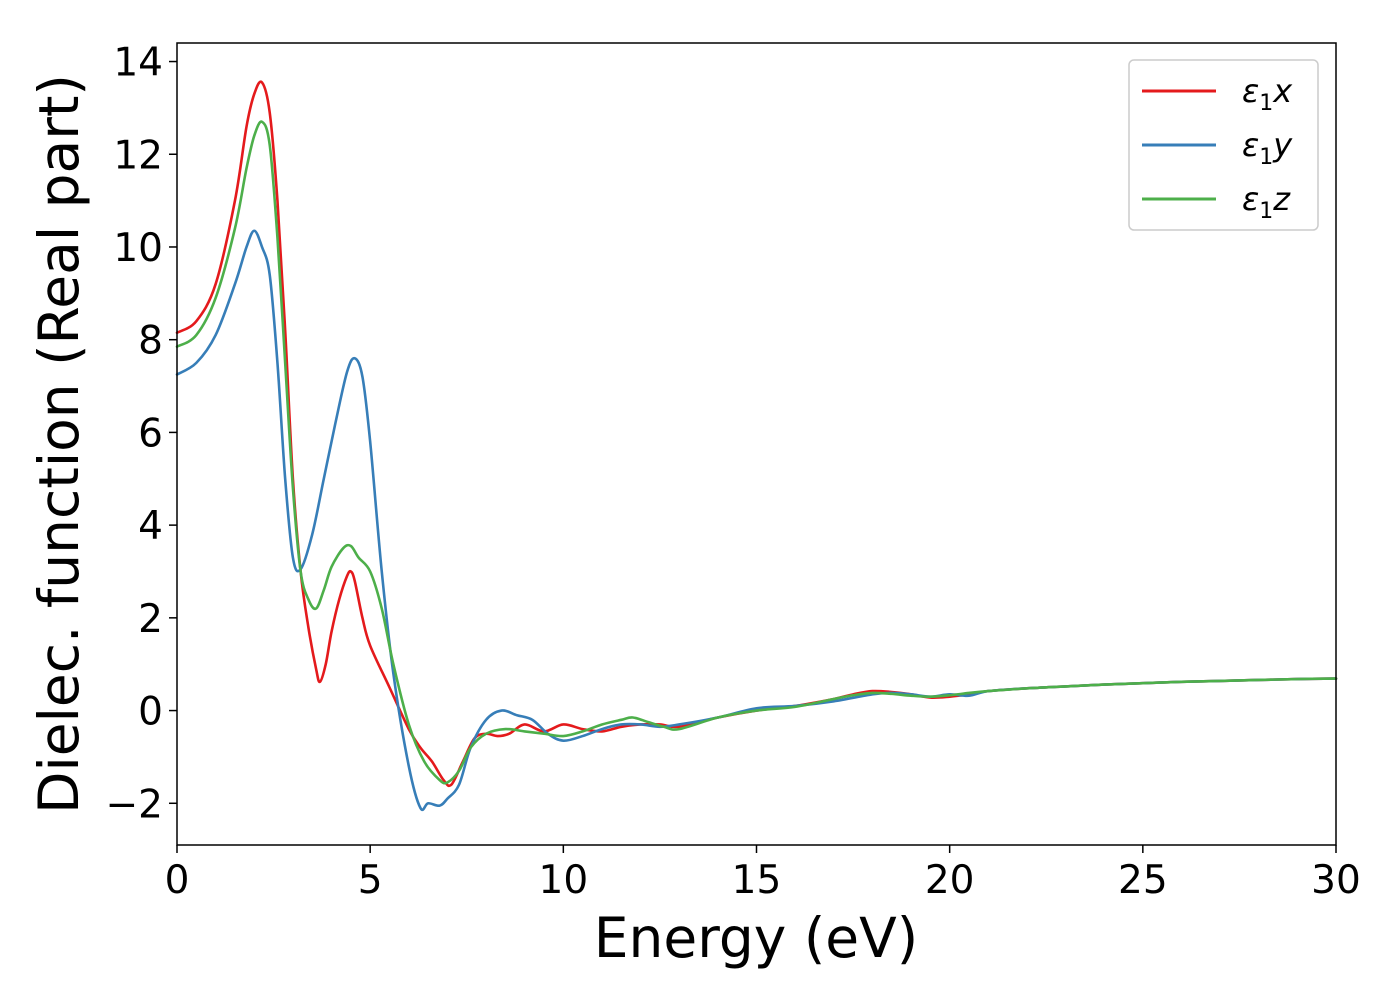  I want to click on y-axis-ticks: −2 0 2 4 6 8 10 12 14, so click(141, 434).